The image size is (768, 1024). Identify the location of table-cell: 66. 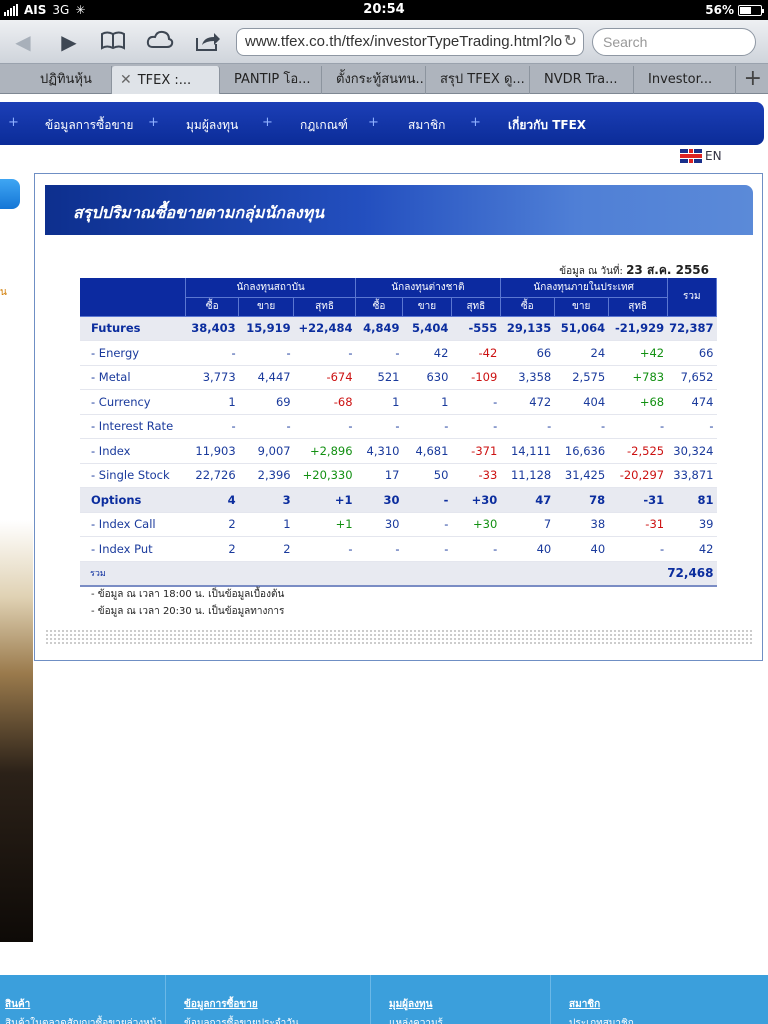
(692, 353).